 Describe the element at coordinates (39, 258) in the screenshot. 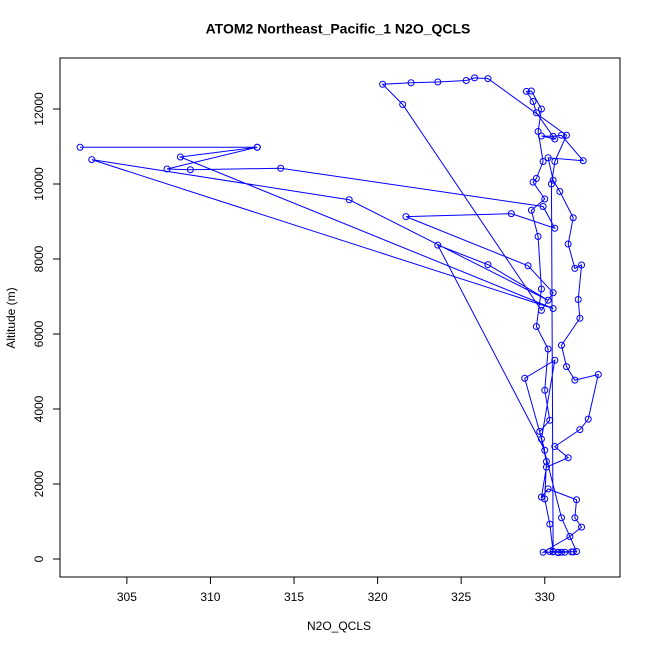

I see `y-tick-label: 8000` at that location.